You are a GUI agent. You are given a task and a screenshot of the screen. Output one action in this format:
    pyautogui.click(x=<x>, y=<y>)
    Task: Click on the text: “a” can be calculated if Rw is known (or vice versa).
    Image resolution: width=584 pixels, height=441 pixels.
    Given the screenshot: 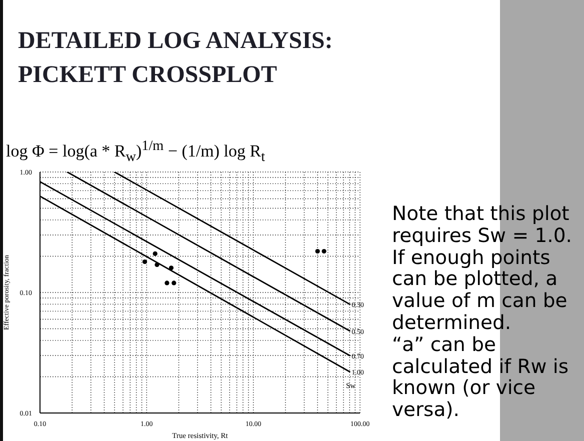 What is the action you would take?
    pyautogui.click(x=481, y=377)
    